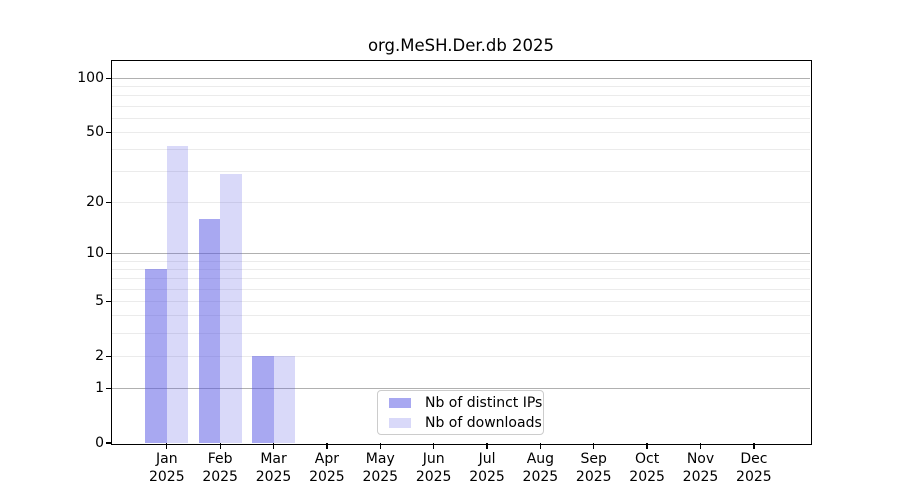  I want to click on bar-feb-downloads, so click(231, 308).